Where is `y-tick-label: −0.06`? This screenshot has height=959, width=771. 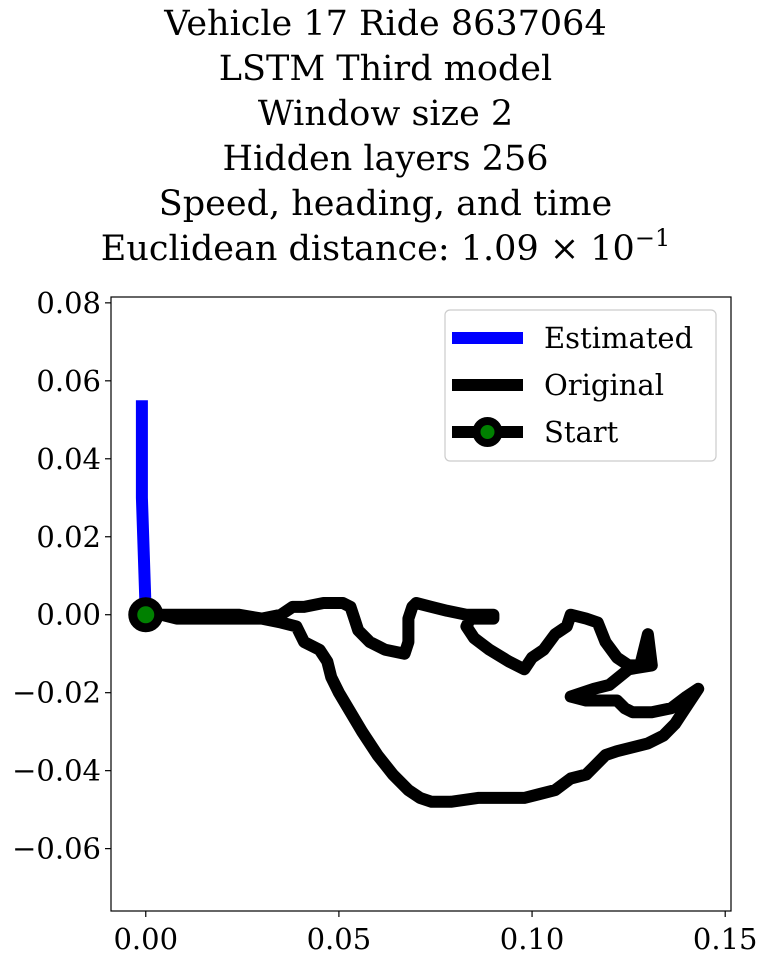
y-tick-label: −0.06 is located at coordinates (56, 849).